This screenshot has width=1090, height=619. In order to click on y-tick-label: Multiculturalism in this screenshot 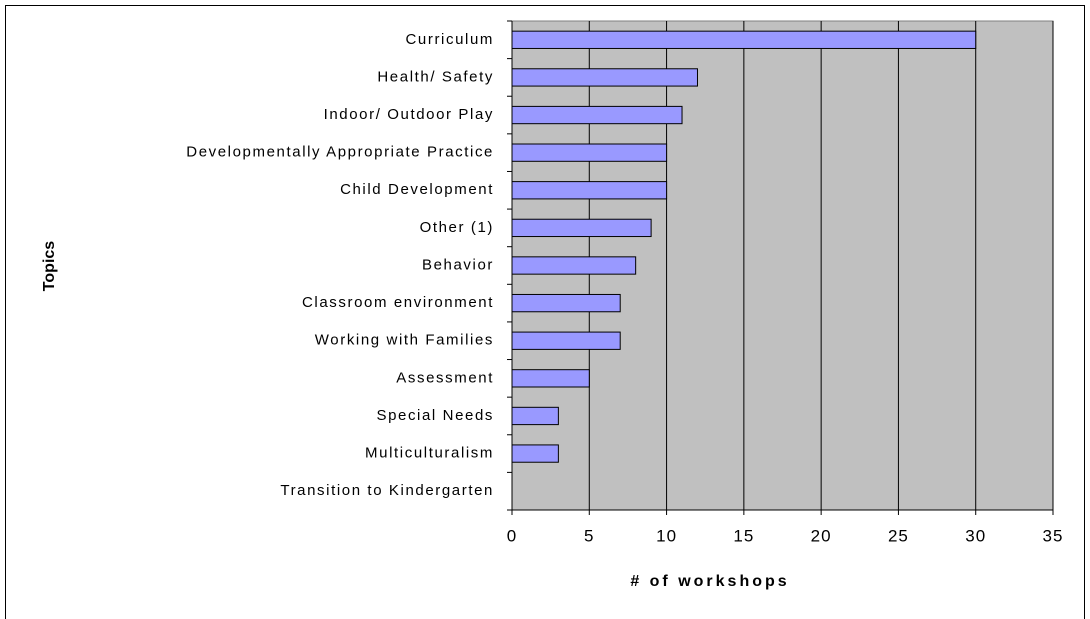, I will do `click(429, 453)`.